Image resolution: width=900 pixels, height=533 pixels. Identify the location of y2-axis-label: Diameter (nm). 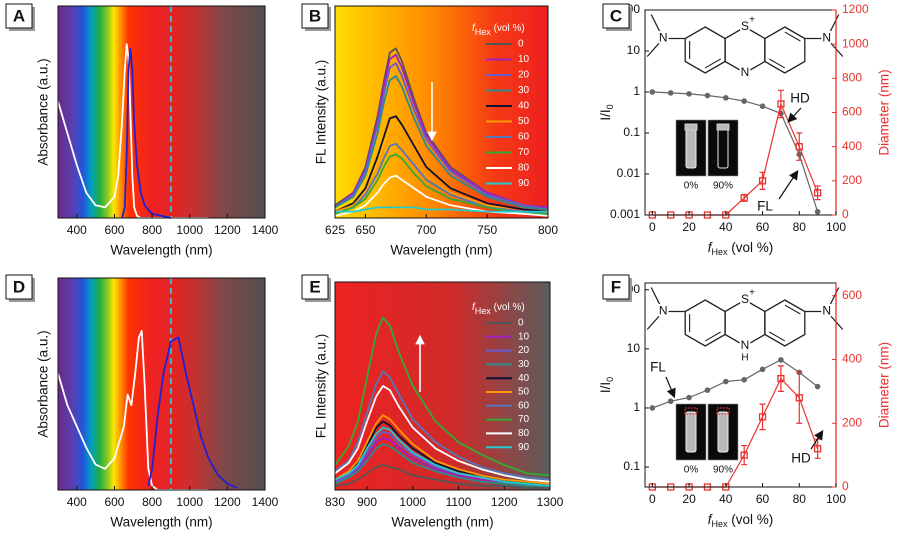
(884, 385).